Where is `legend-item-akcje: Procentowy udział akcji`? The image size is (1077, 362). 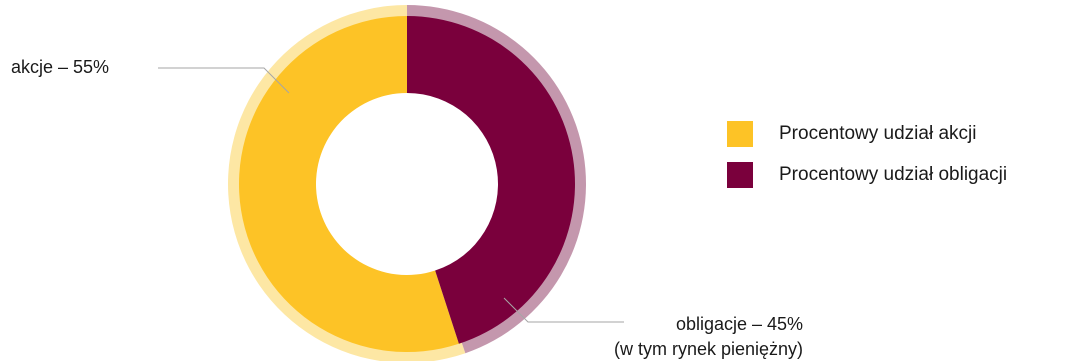 legend-item-akcje: Procentowy udział akcji is located at coordinates (867, 134).